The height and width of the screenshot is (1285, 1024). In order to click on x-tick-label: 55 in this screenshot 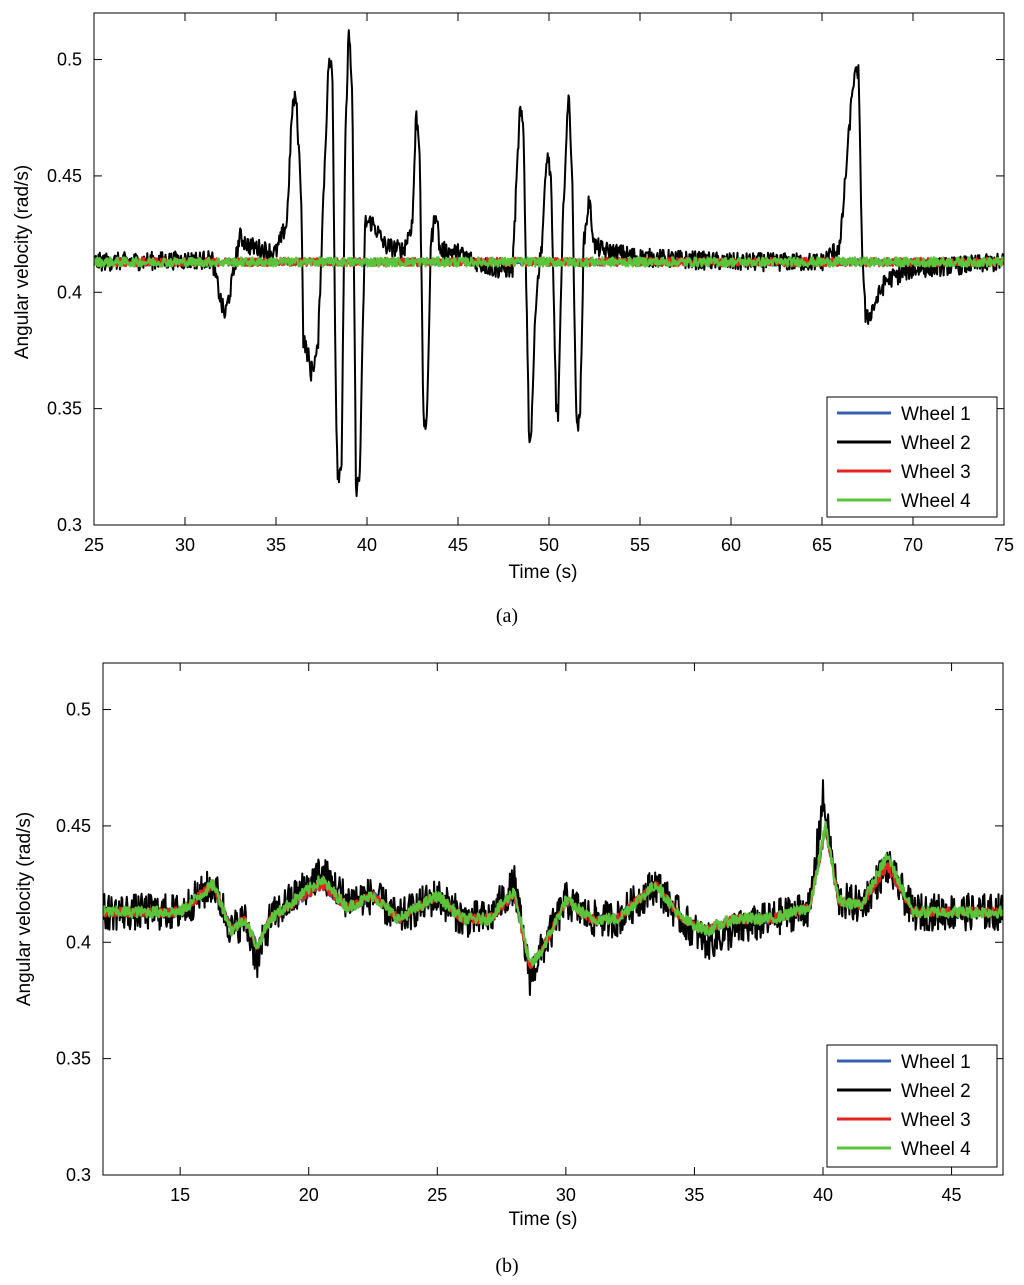, I will do `click(640, 545)`.